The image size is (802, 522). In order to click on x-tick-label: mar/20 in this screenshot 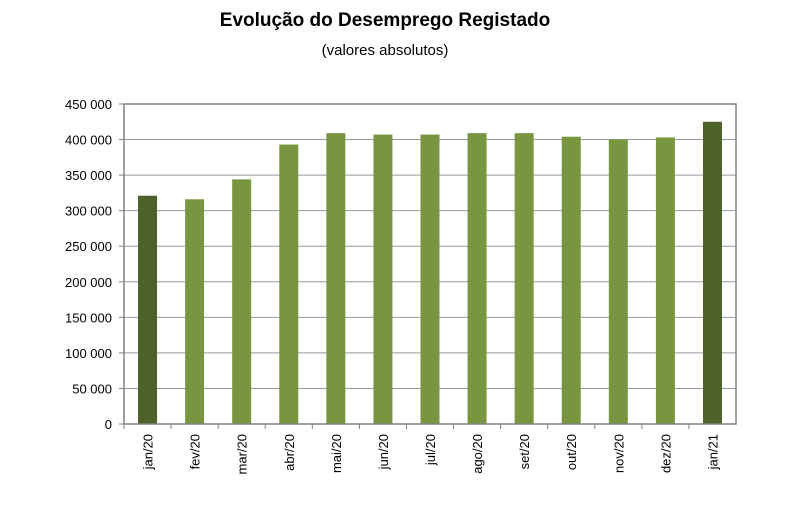, I will do `click(242, 454)`.